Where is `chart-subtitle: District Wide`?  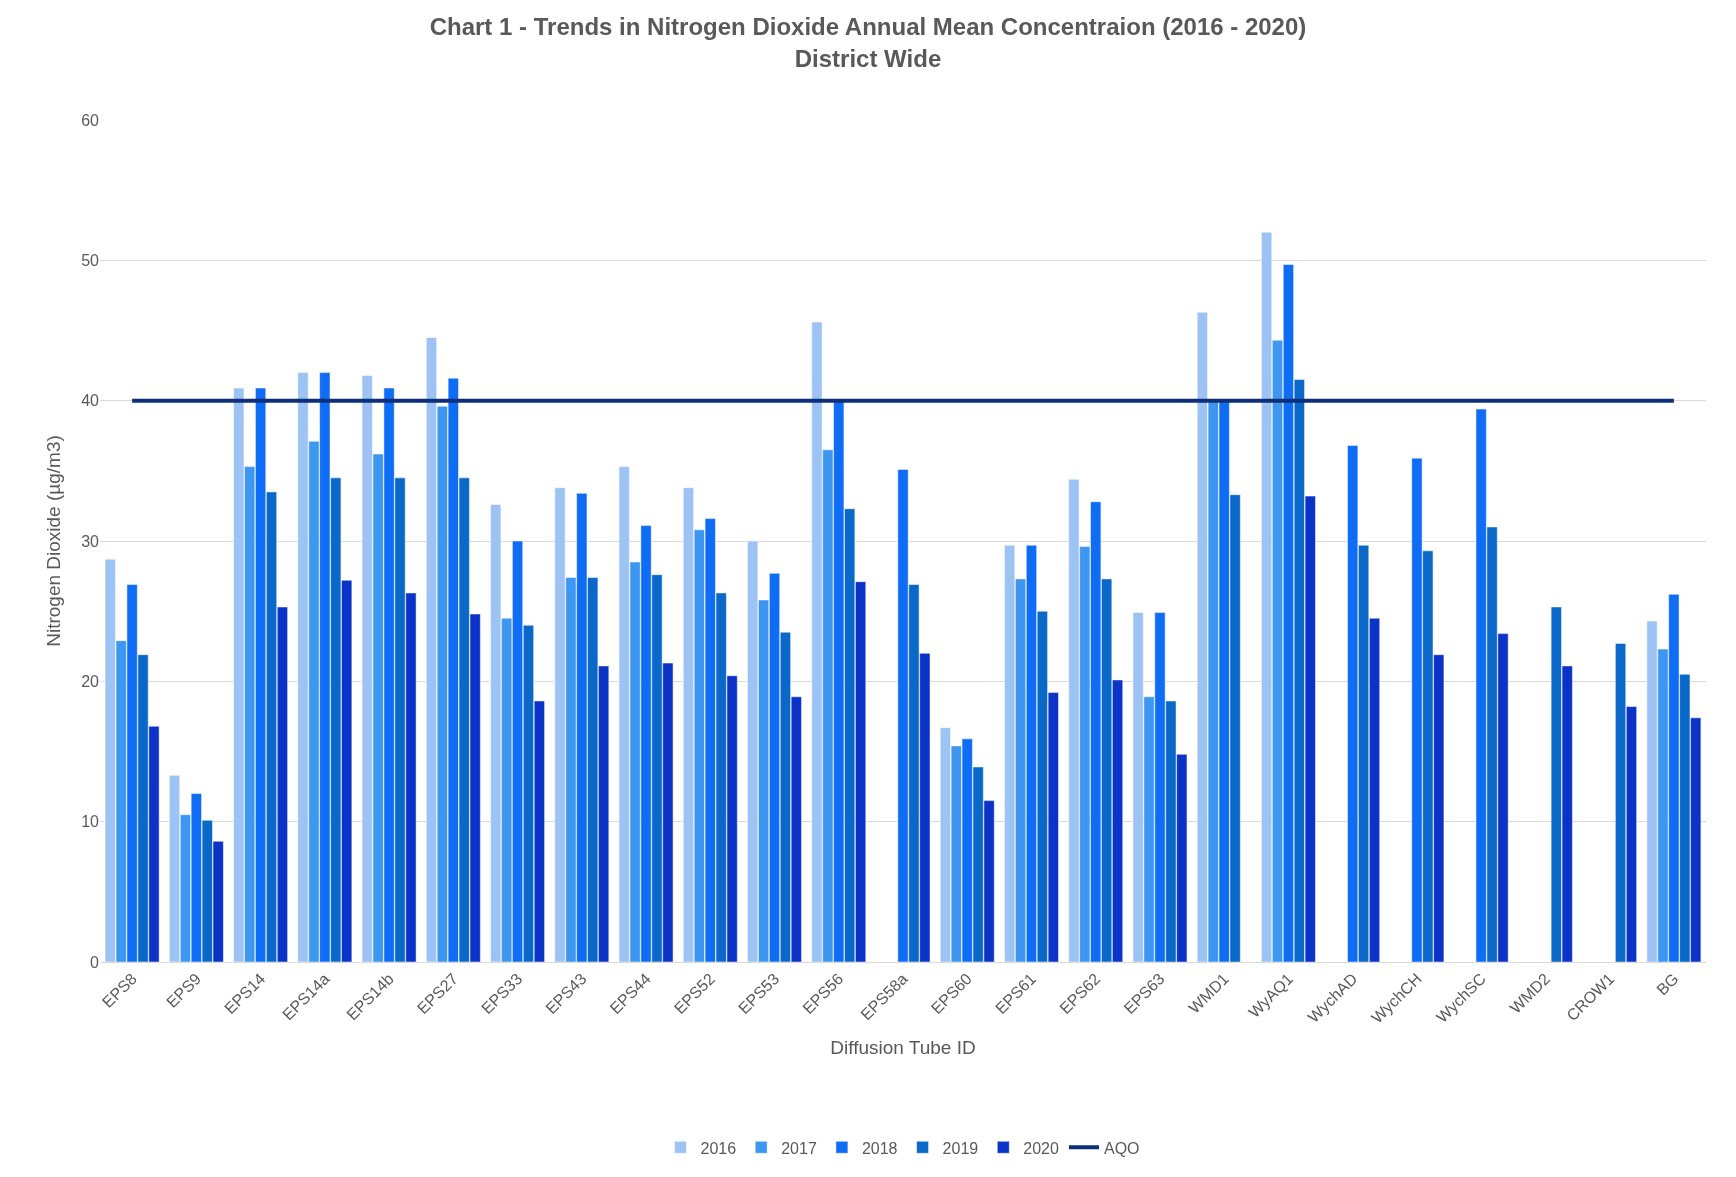
chart-subtitle: District Wide is located at coordinates (868, 58).